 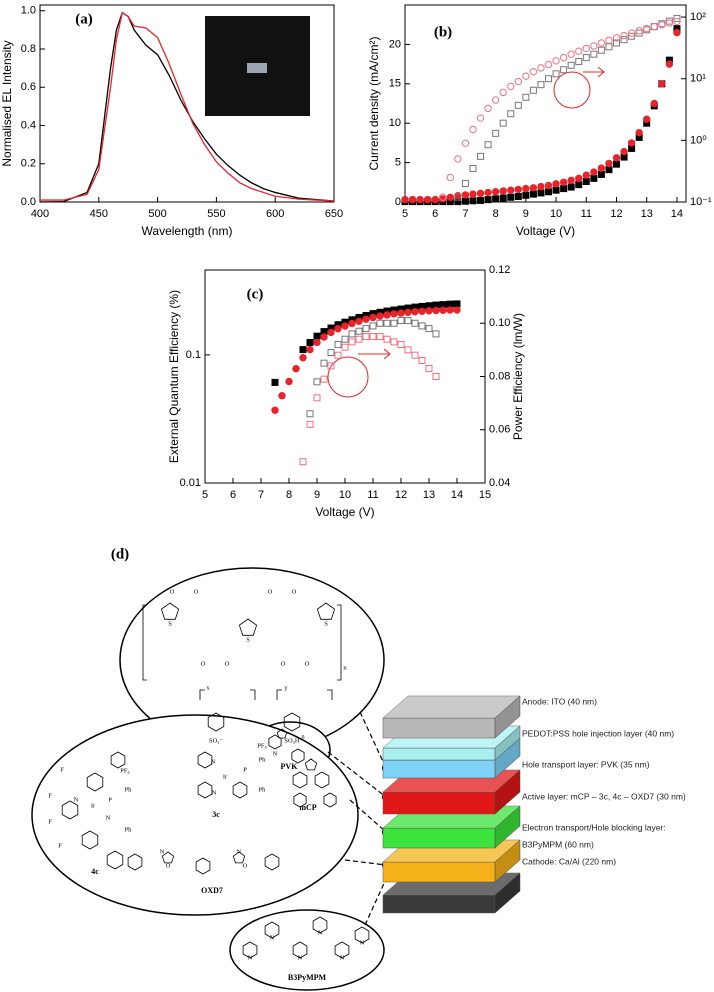 I want to click on x-tick-label: 11, so click(x=586, y=214).